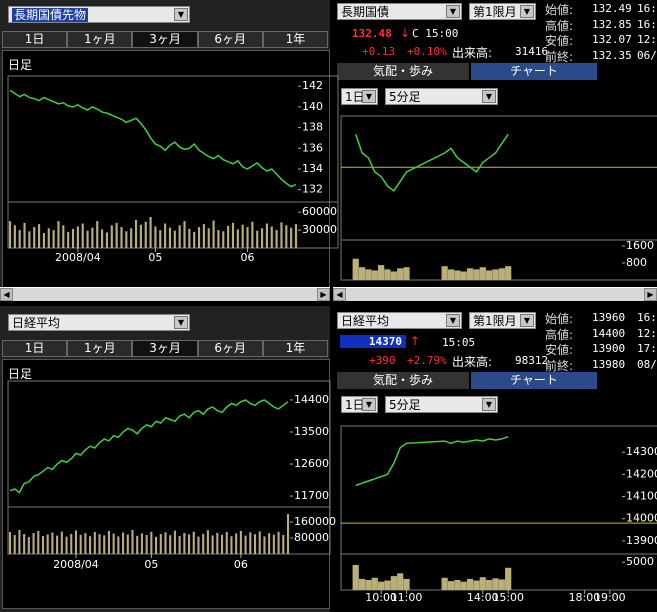  Describe the element at coordinates (609, 333) in the screenshot. I see `stat-value: 14400` at that location.